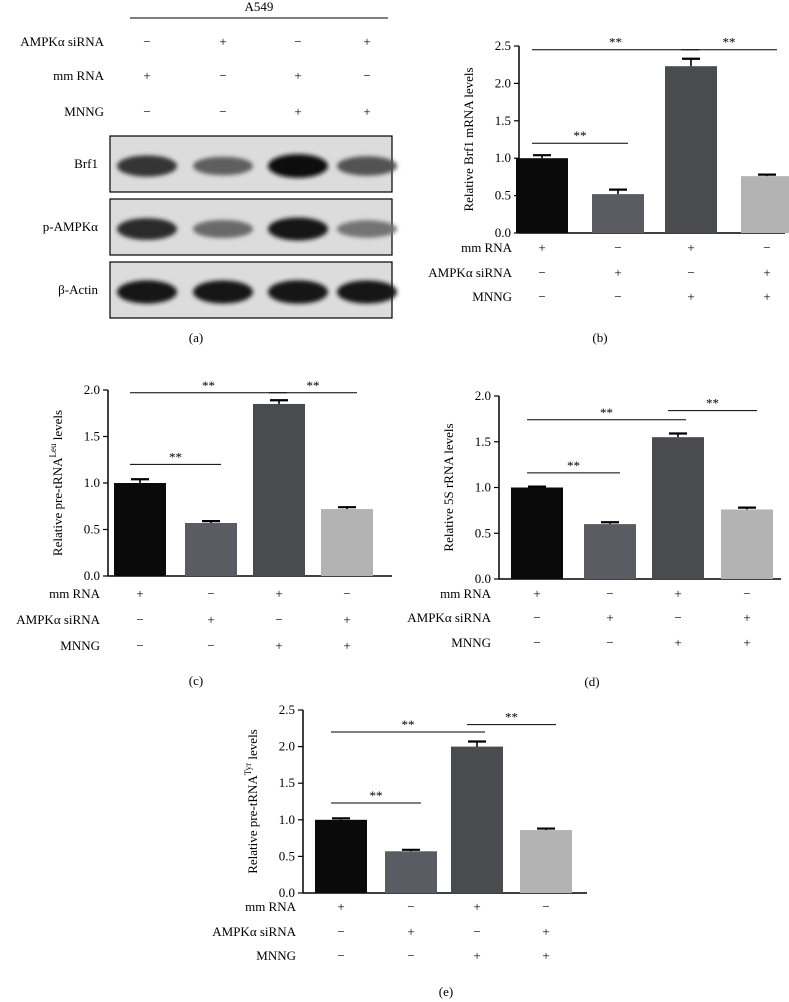  I want to click on panel-caption: (d), so click(591, 681).